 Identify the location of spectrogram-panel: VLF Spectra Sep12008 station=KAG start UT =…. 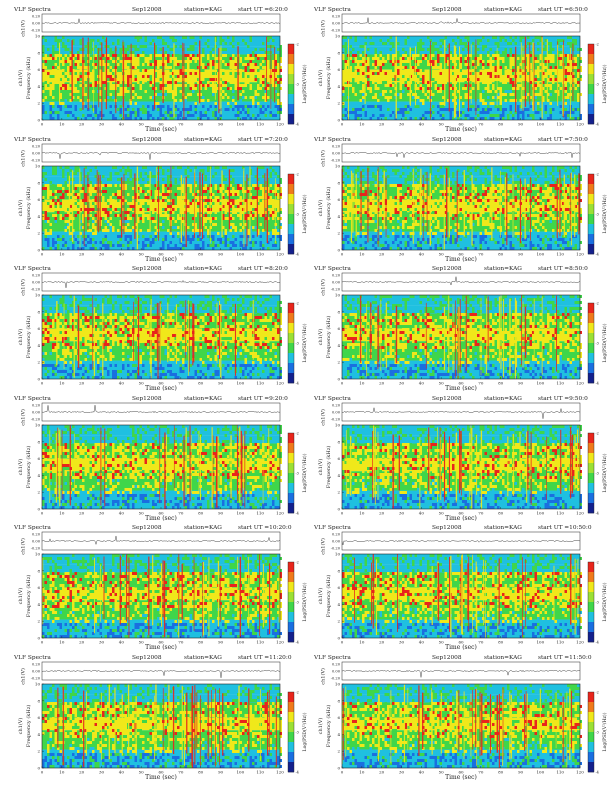
(160, 198).